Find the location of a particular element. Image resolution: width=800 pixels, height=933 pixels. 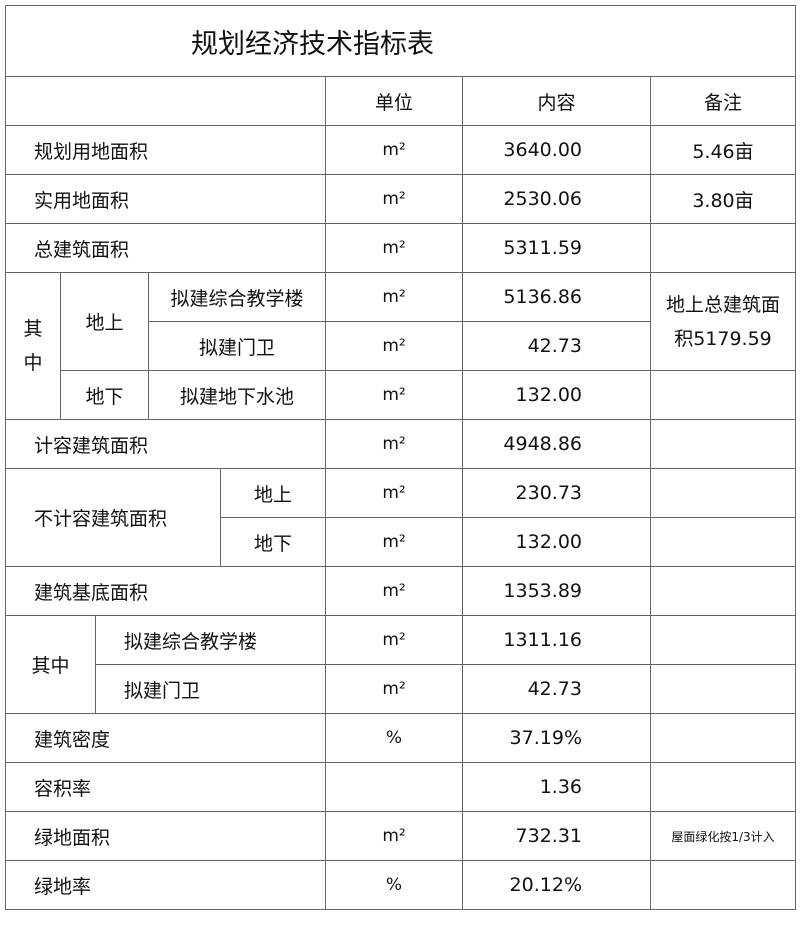

subgroup-label: 地上 is located at coordinates (104, 321).